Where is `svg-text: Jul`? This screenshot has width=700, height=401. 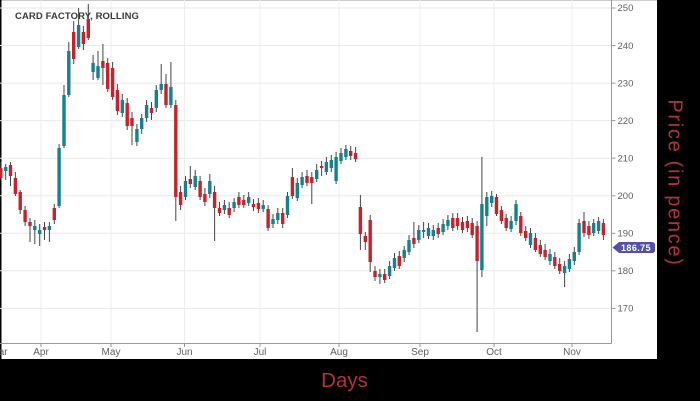 svg-text: Jul is located at coordinates (260, 352).